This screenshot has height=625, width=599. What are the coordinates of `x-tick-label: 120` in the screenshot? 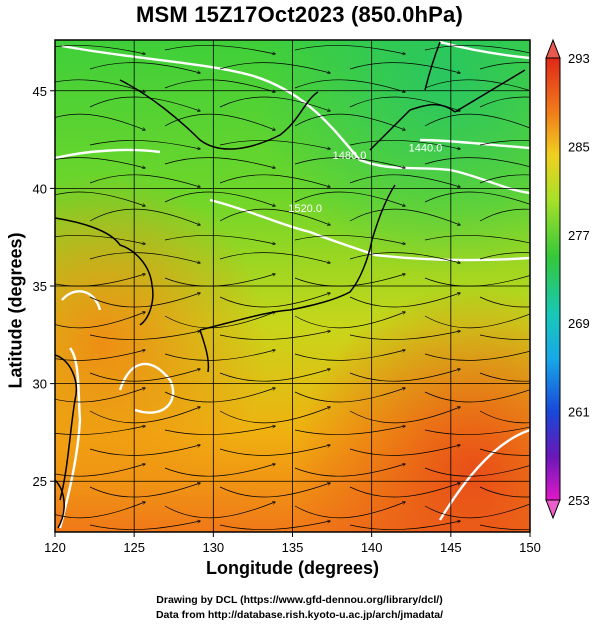 It's located at (55, 547).